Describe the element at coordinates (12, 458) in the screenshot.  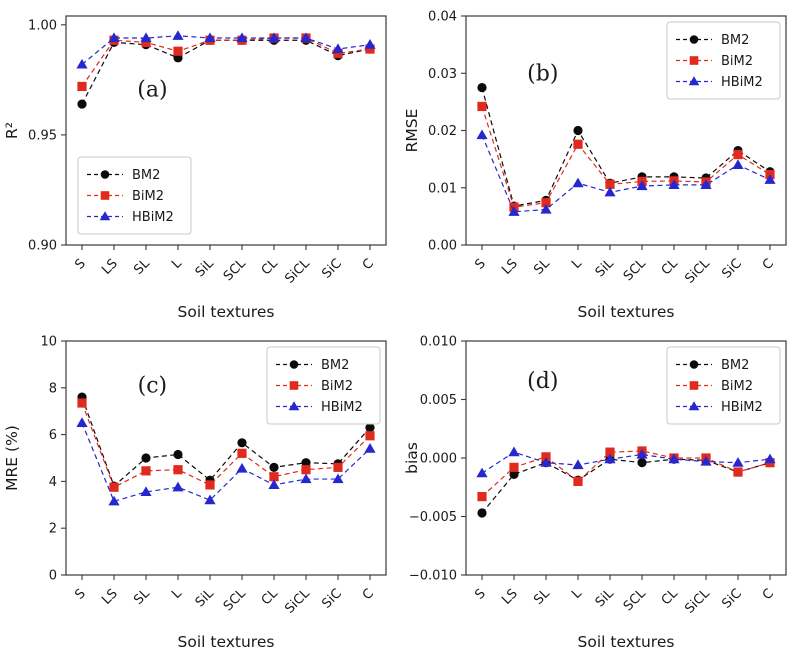
I see `y-axis-label: MRE (%)` at that location.